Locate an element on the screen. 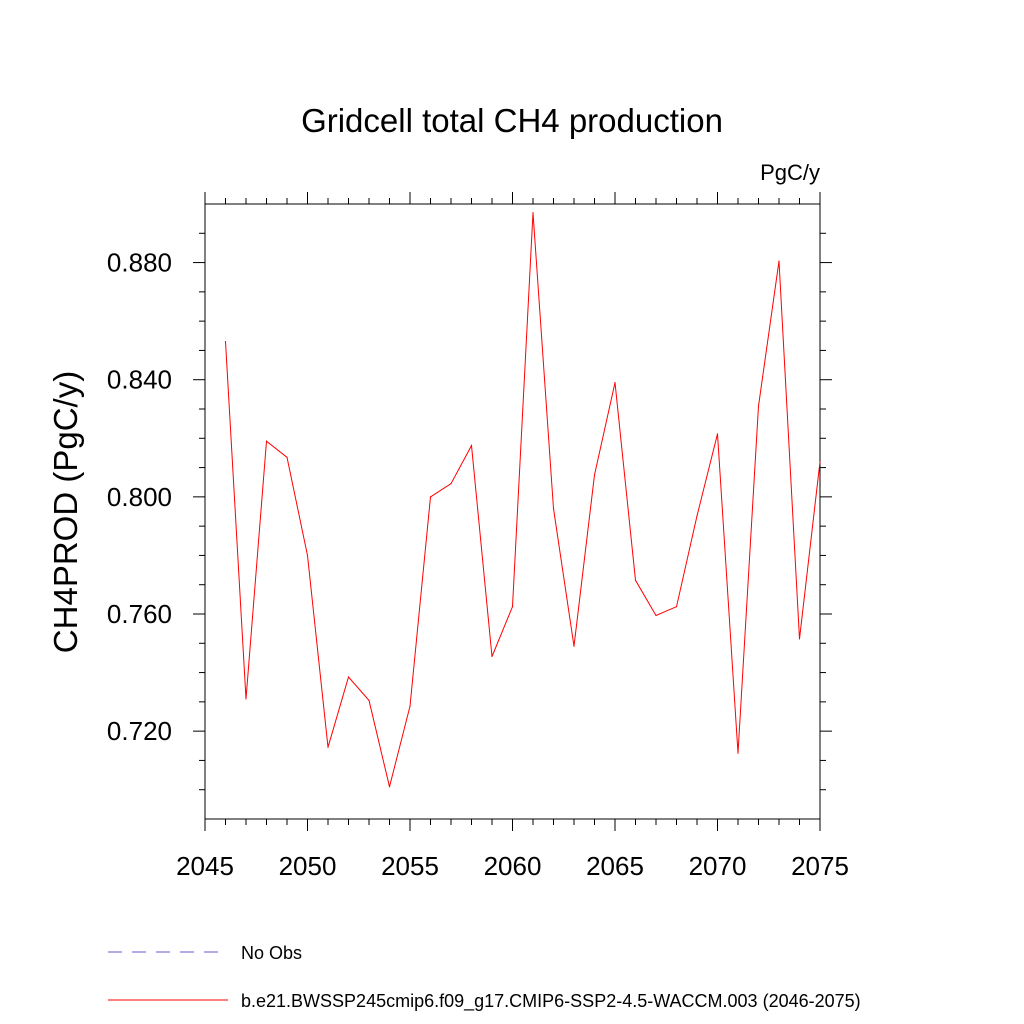 This screenshot has width=1024, height=1024. x-tick-labels: 2045 2050 2055 2060 2065 2070 2075 is located at coordinates (512, 866).